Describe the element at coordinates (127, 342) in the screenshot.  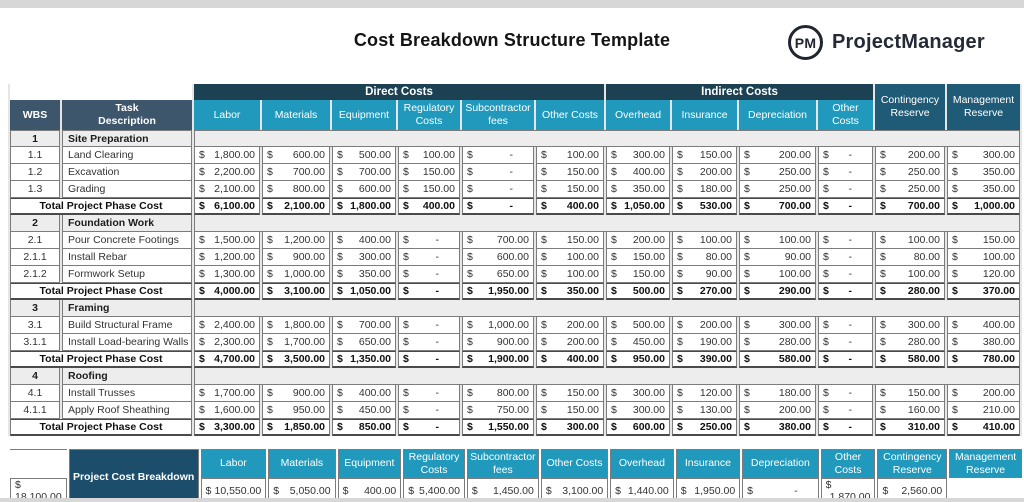
I see `task-cell: Install Load-bearing Walls` at that location.